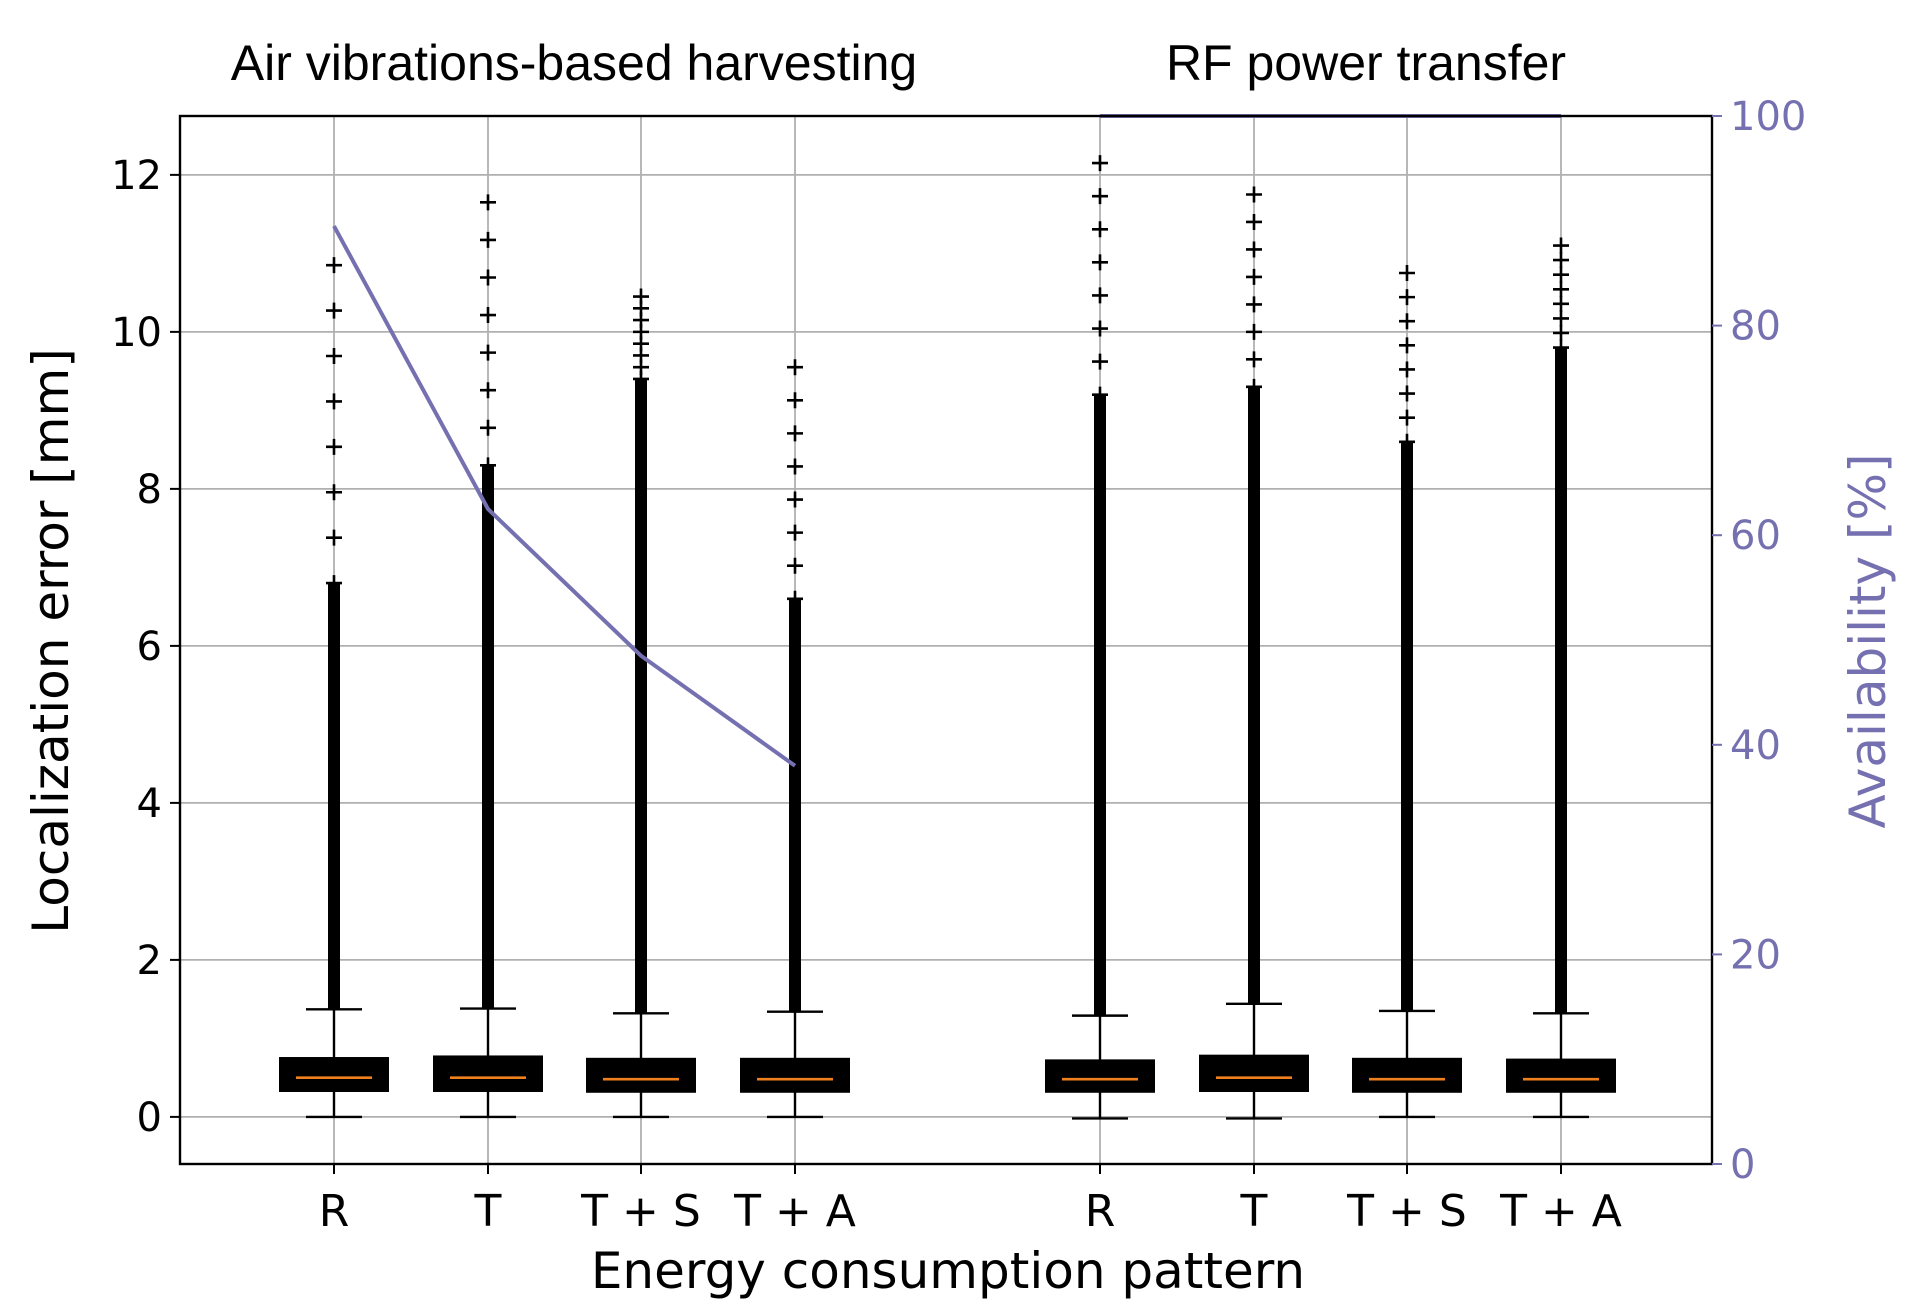 The height and width of the screenshot is (1310, 1906). What do you see at coordinates (149, 804) in the screenshot?
I see `y-tick-label: 4` at bounding box center [149, 804].